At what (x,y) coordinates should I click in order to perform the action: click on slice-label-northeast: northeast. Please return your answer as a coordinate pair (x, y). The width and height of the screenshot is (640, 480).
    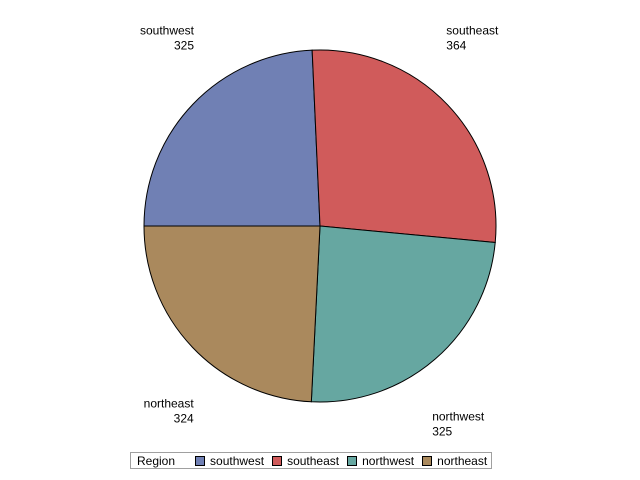
    Looking at the image, I should click on (169, 403).